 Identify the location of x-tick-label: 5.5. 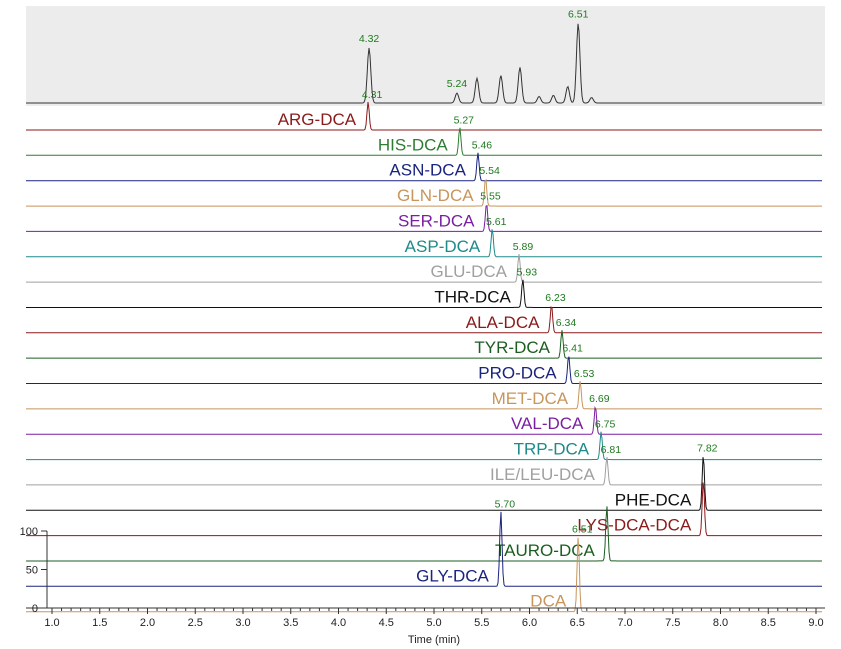
(481, 623).